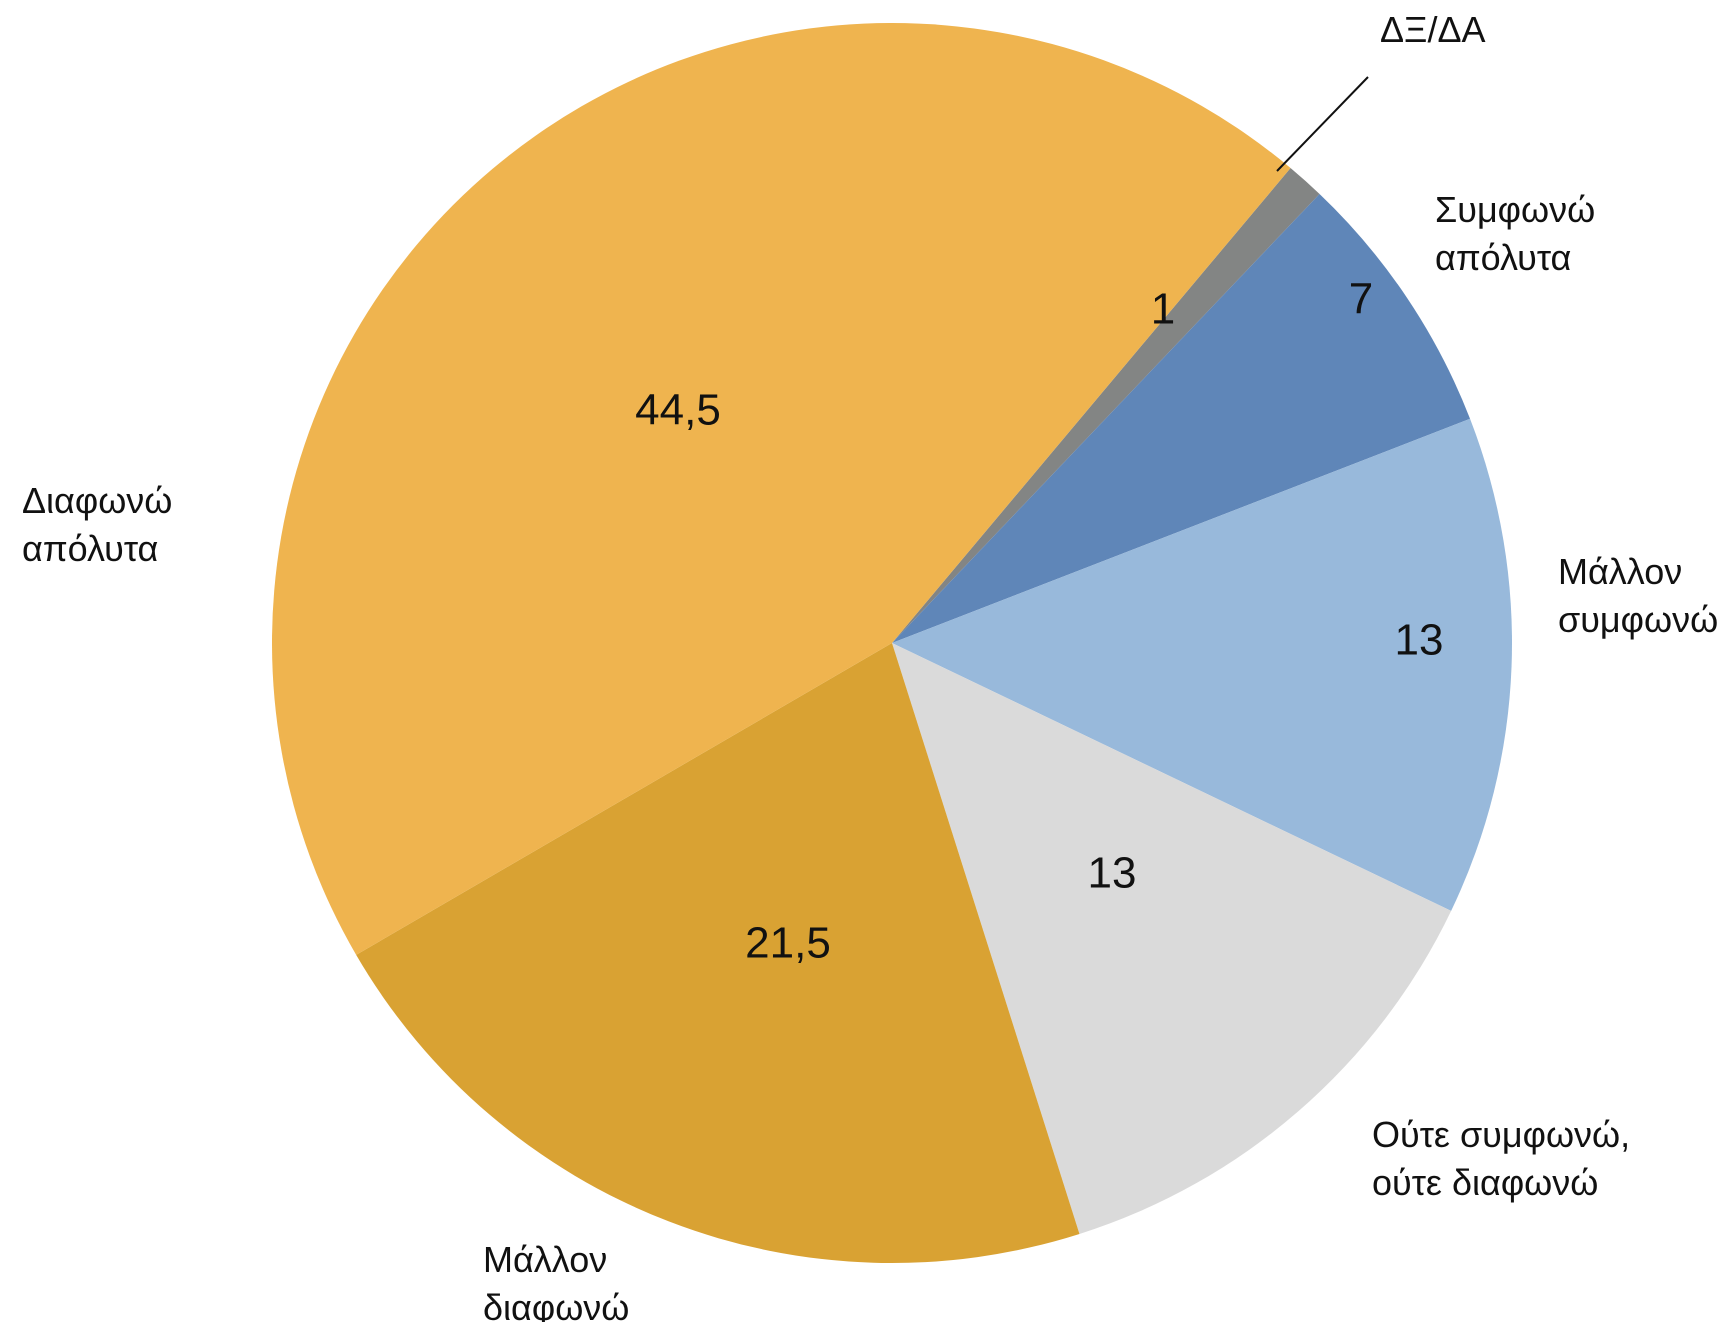 The width and height of the screenshot is (1723, 1322). I want to click on category-label-διαφωνώ-απόλυτα: Διαφωνώ απόλυτα, so click(97, 524).